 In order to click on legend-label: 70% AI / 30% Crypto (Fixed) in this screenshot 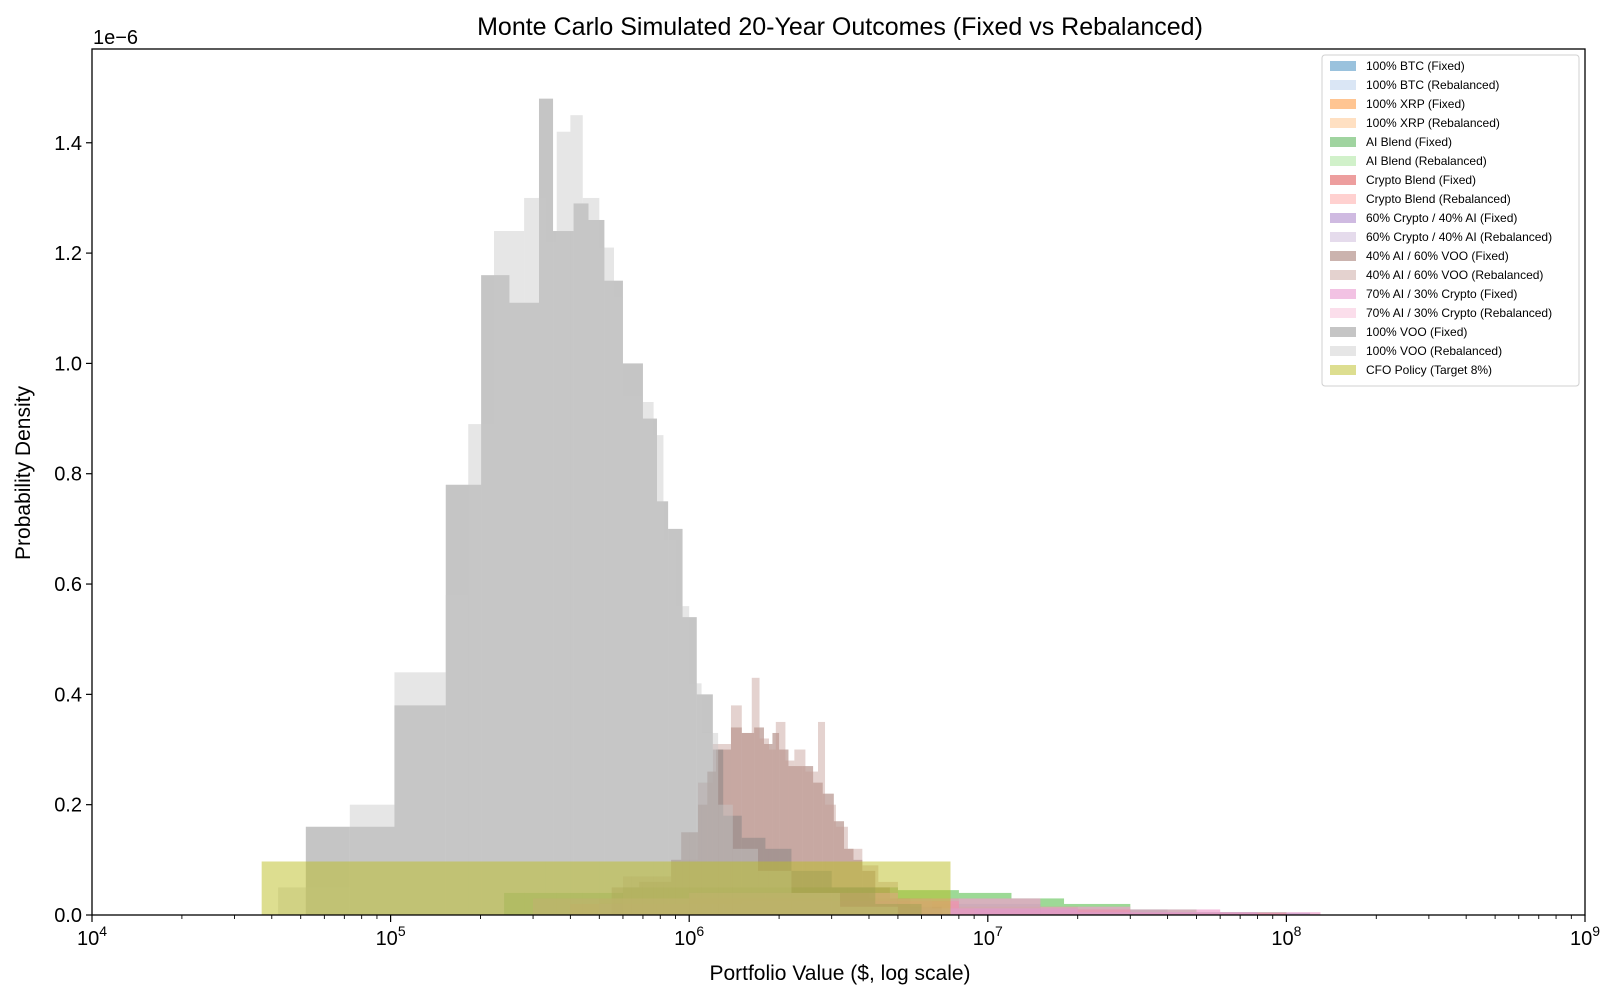, I will do `click(1441, 294)`.